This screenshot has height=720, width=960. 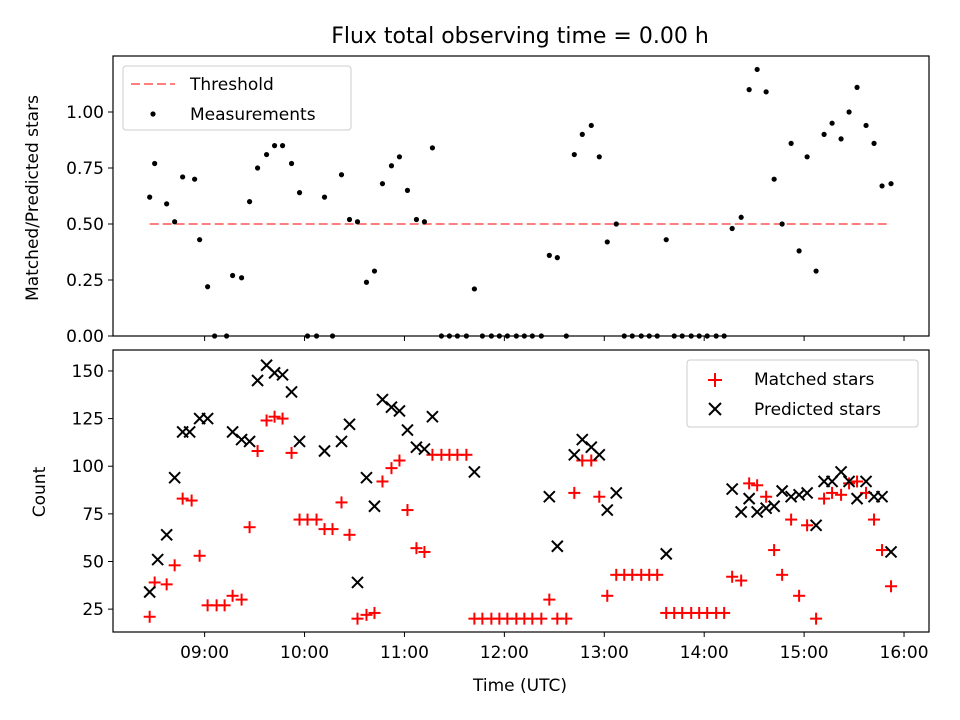 I want to click on bottom-xtick-label: 16:00, so click(x=904, y=653).